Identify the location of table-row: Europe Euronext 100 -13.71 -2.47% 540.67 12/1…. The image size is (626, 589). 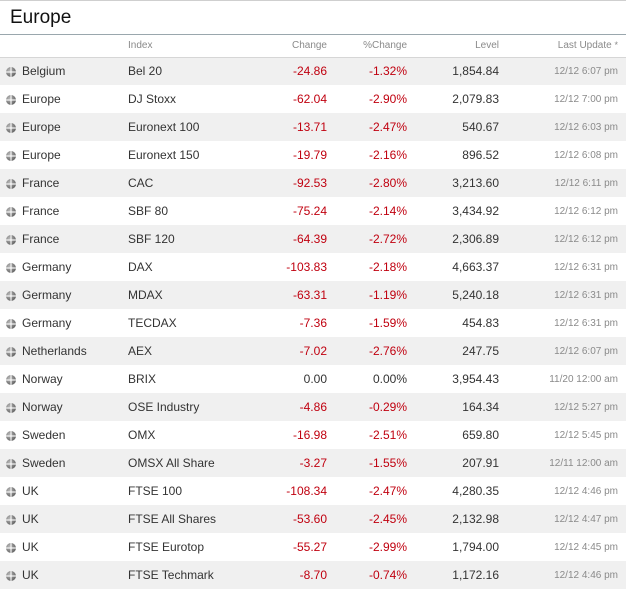
(313, 127).